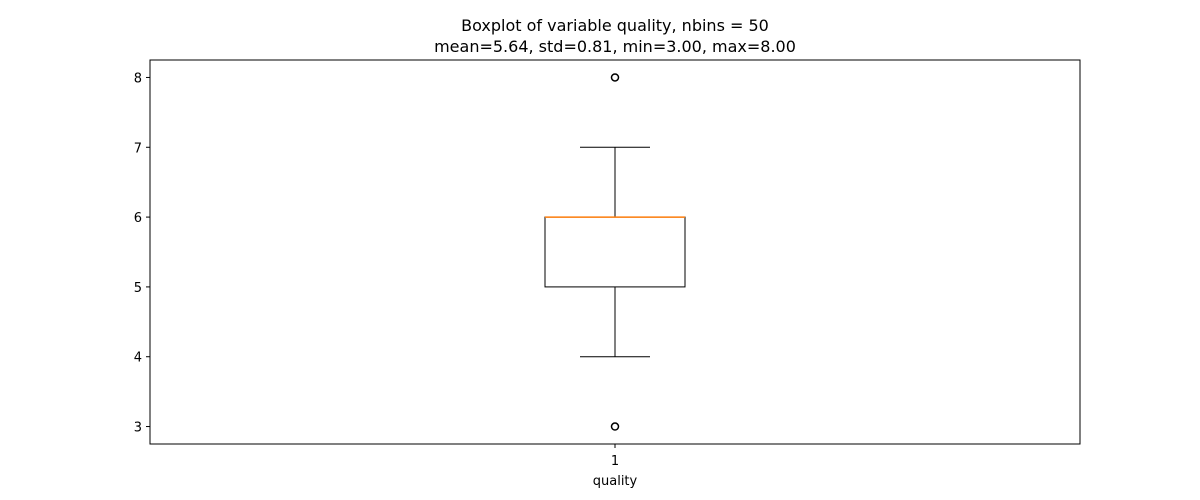 This screenshot has width=1200, height=500. Describe the element at coordinates (138, 148) in the screenshot. I see `y-tick-label: 7` at that location.